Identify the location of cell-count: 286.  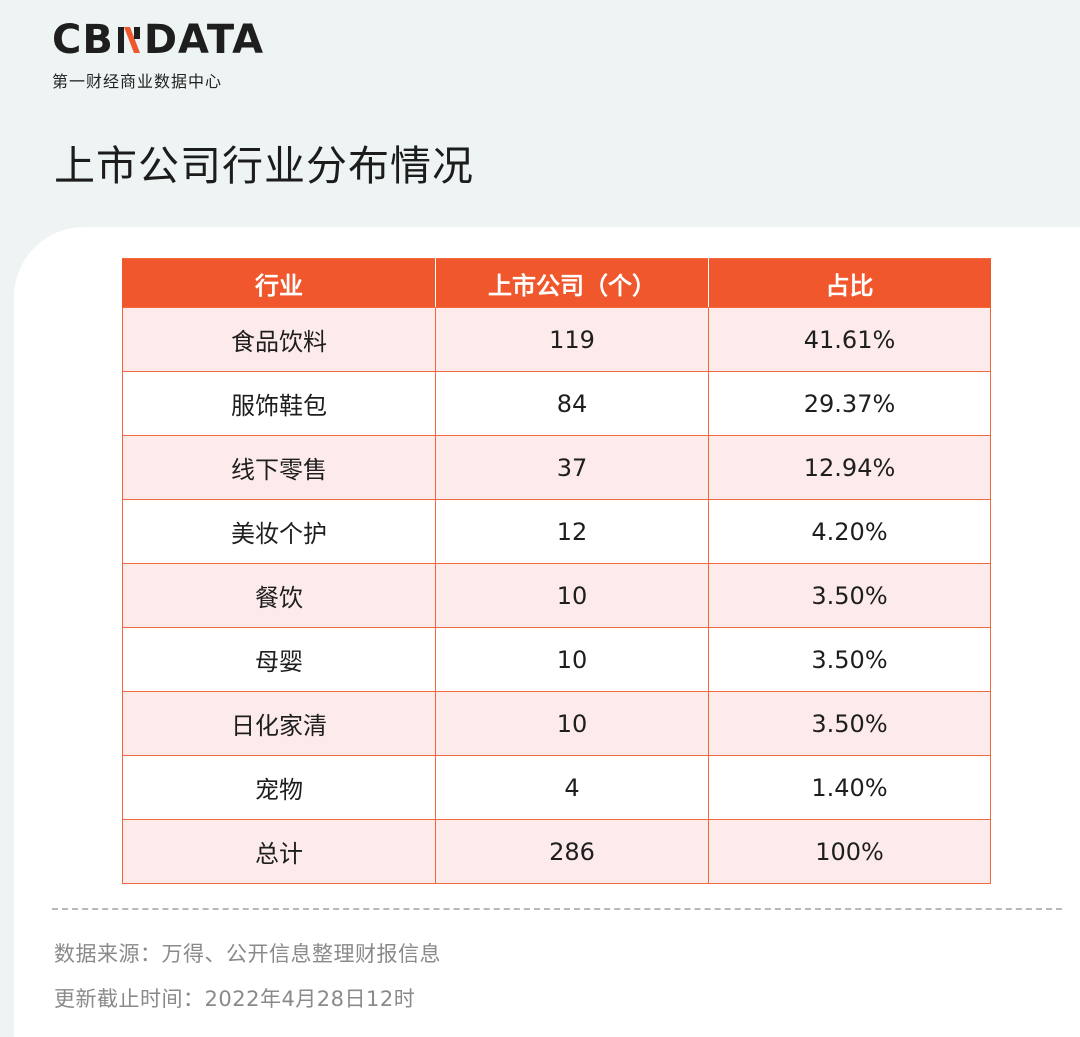
(572, 851).